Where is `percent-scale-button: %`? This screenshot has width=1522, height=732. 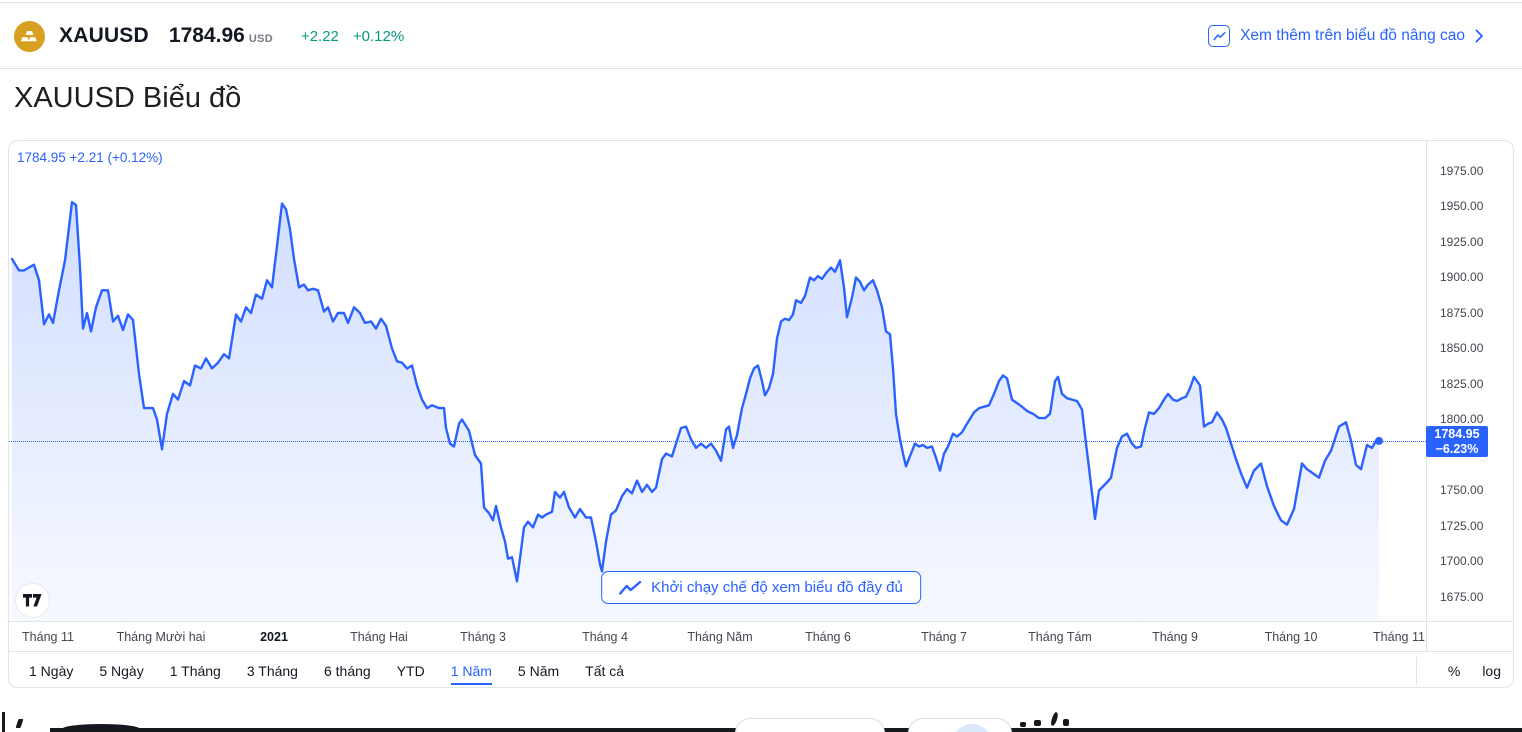
percent-scale-button: % is located at coordinates (1454, 670).